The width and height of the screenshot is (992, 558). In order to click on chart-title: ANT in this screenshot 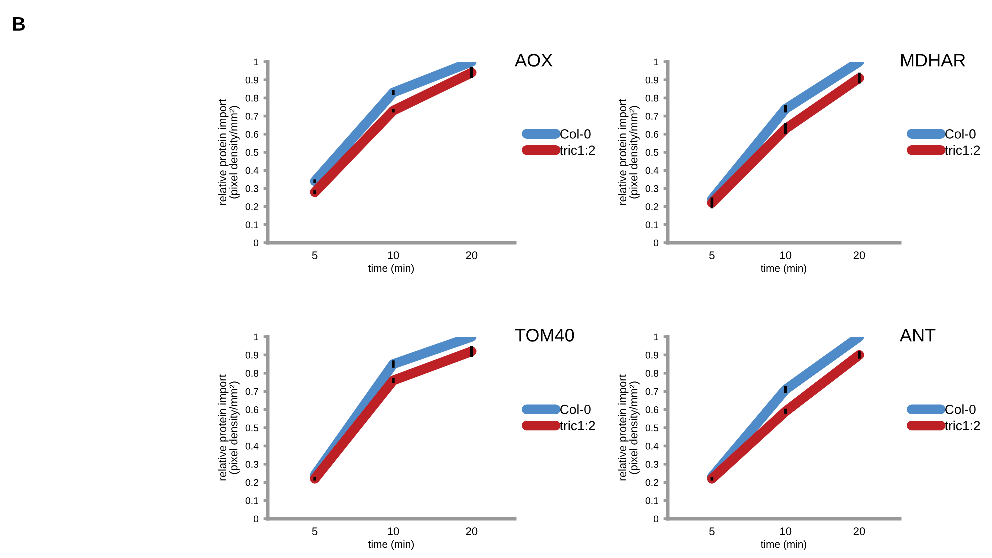, I will do `click(918, 335)`.